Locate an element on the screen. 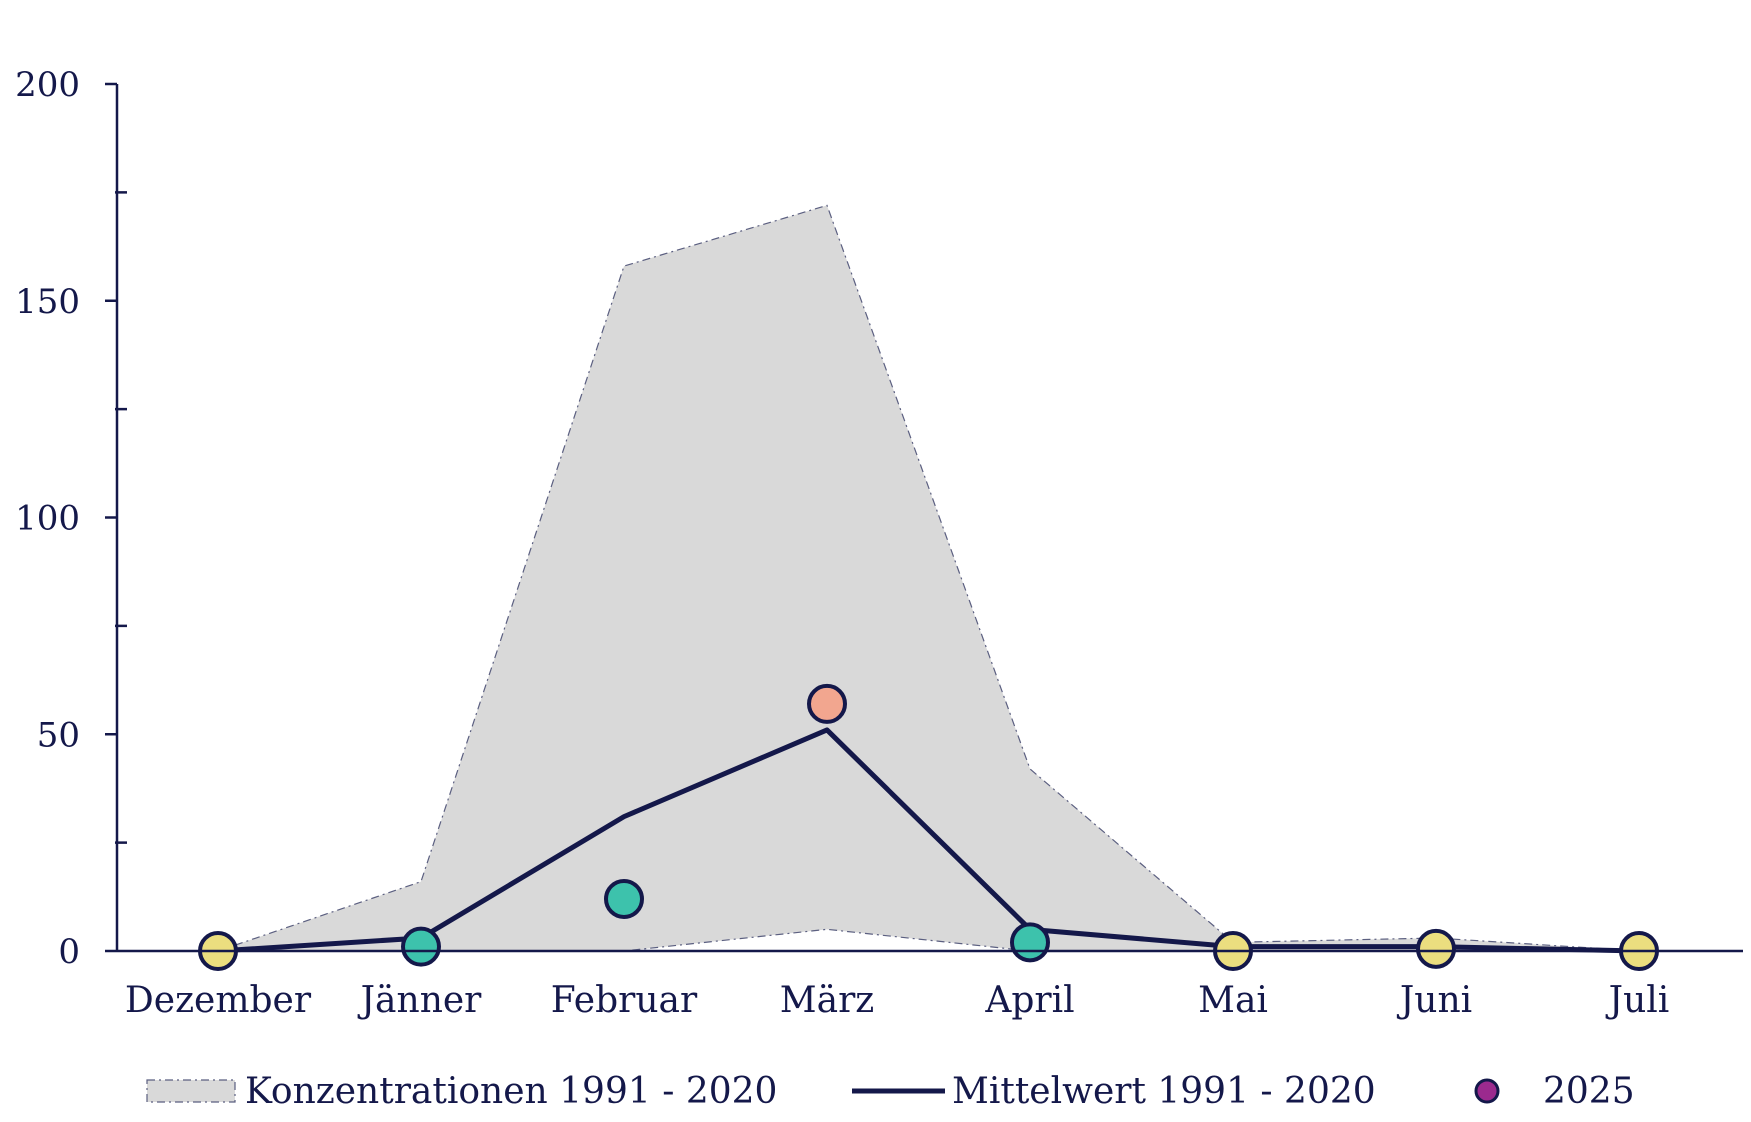  y-tick-label: 0 is located at coordinates (69, 952).